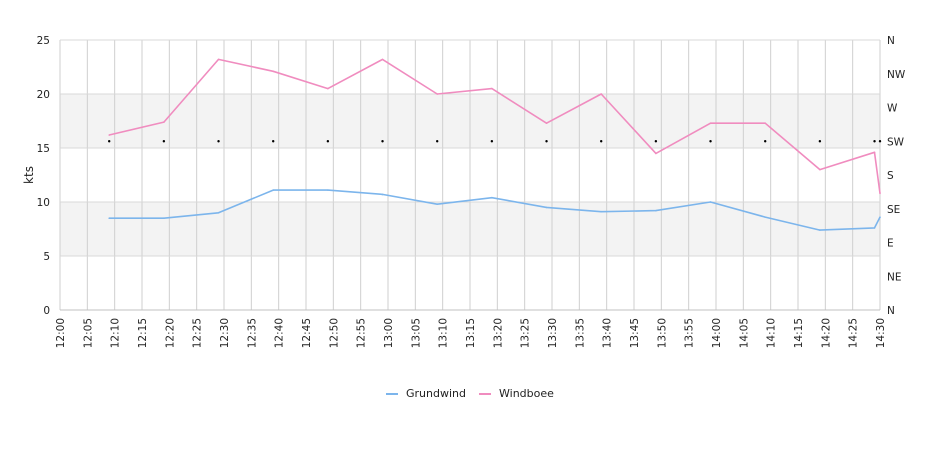 This screenshot has width=940, height=450. I want to click on x-tick-label: 13:25, so click(526, 333).